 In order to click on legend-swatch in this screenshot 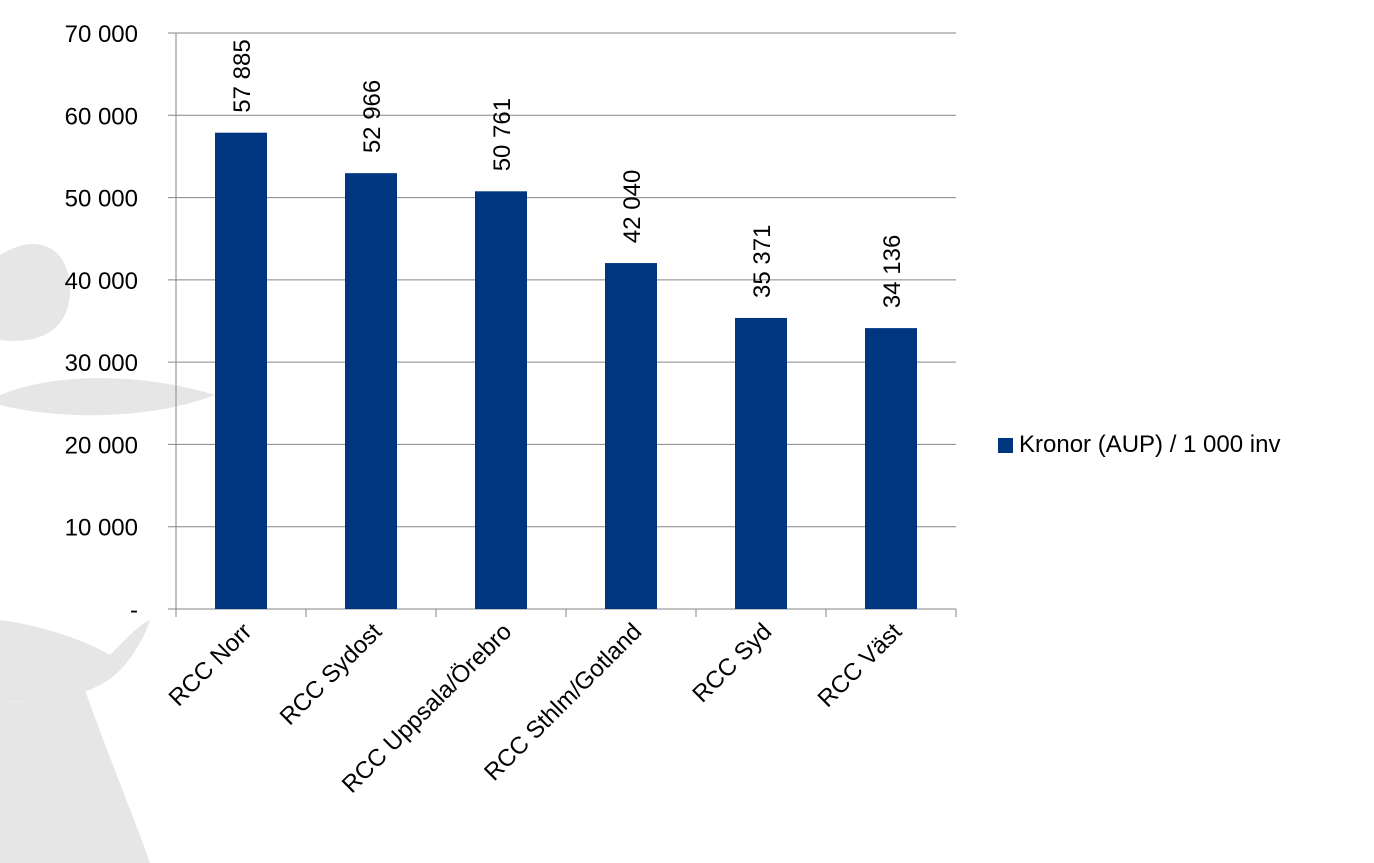, I will do `click(1005, 445)`.